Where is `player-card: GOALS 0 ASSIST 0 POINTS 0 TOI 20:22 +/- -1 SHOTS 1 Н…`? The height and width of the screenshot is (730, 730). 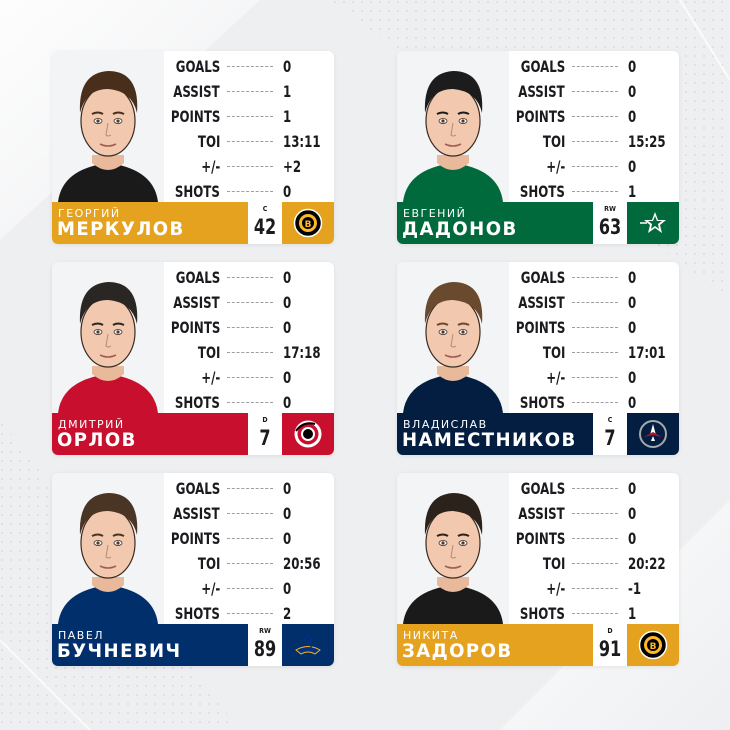
player-card: GOALS 0 ASSIST 0 POINTS 0 TOI 20:22 +/- -1 SHOTS 1 Н… is located at coordinates (538, 569).